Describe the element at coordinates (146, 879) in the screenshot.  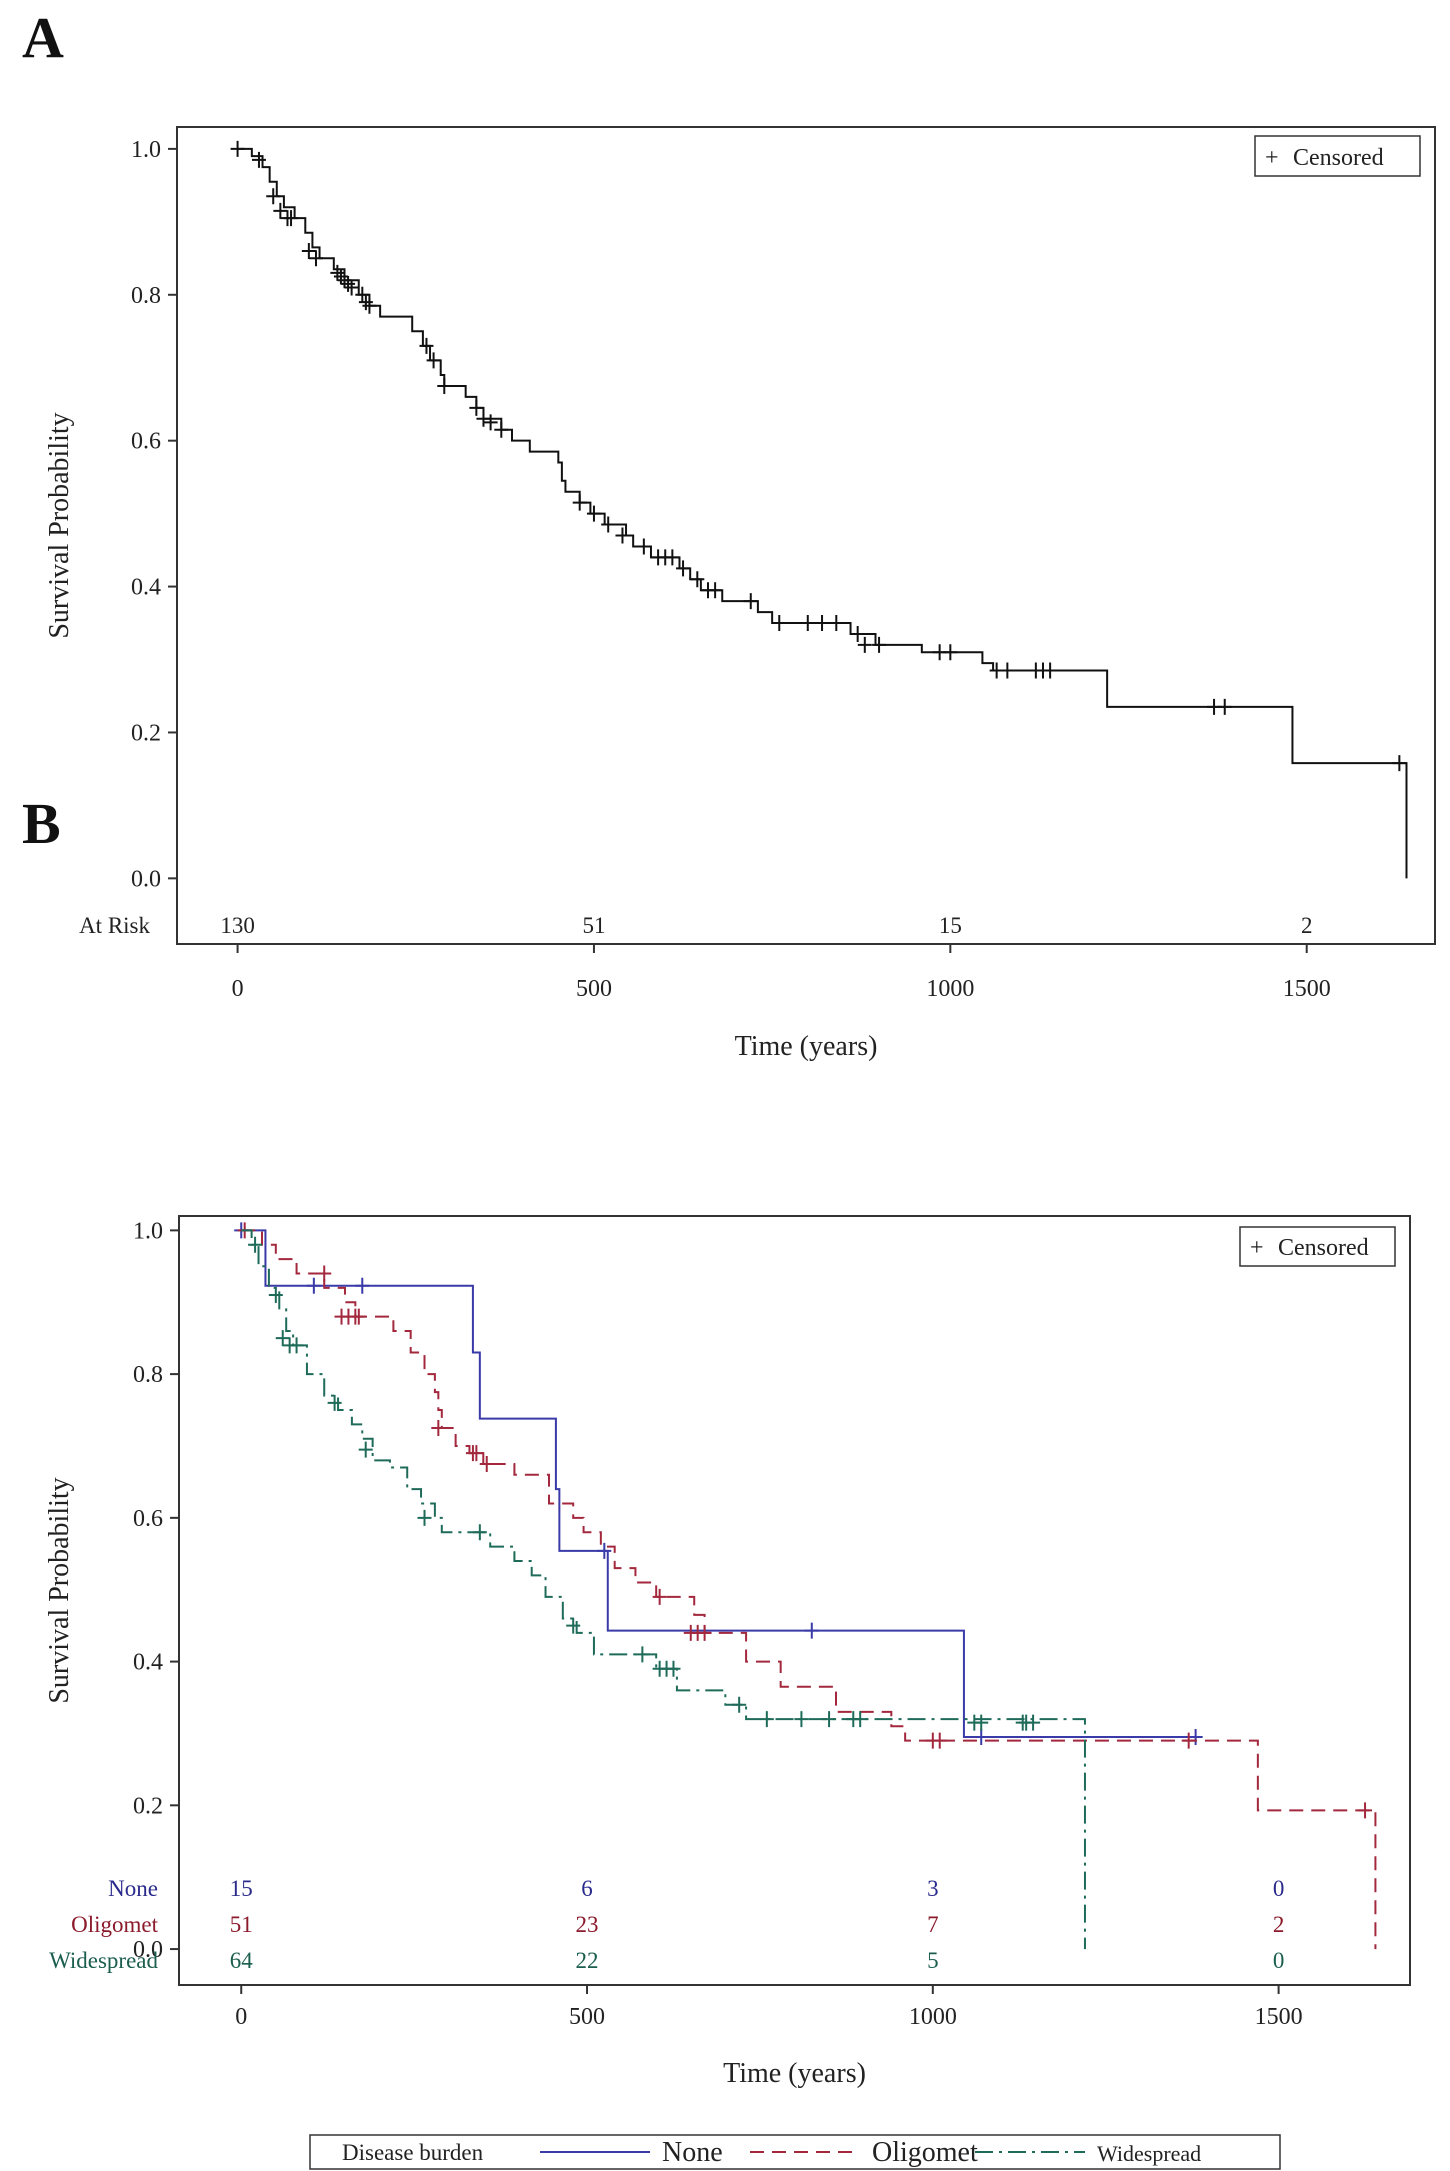
I see `y-tick-label-a: 0.0` at that location.